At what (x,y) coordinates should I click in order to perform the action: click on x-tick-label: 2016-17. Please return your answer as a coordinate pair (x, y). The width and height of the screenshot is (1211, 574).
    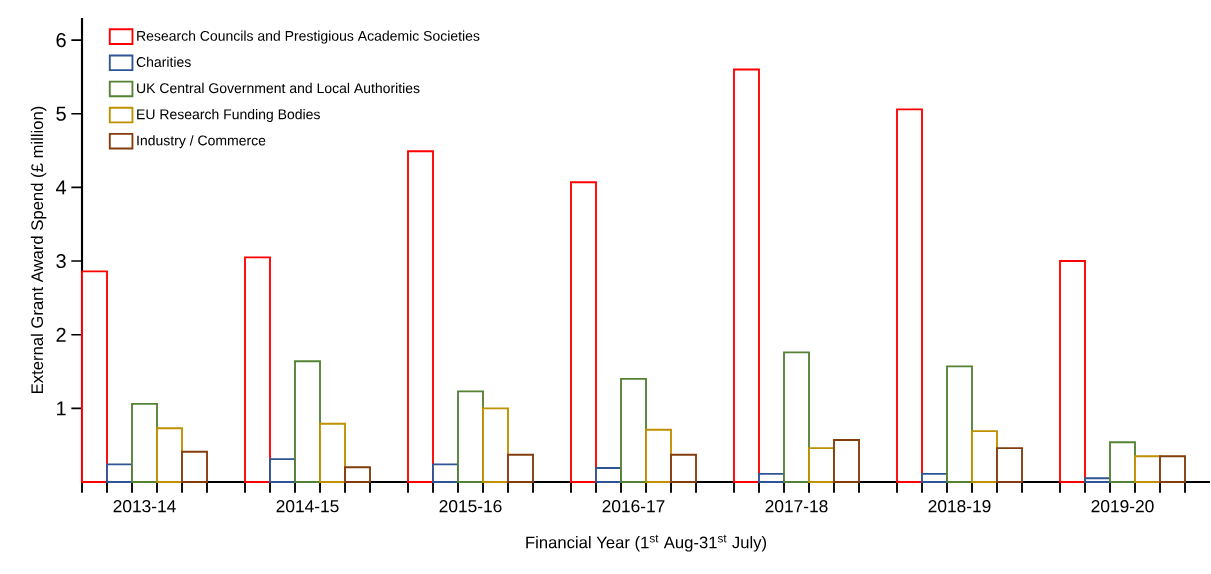
    Looking at the image, I should click on (633, 506).